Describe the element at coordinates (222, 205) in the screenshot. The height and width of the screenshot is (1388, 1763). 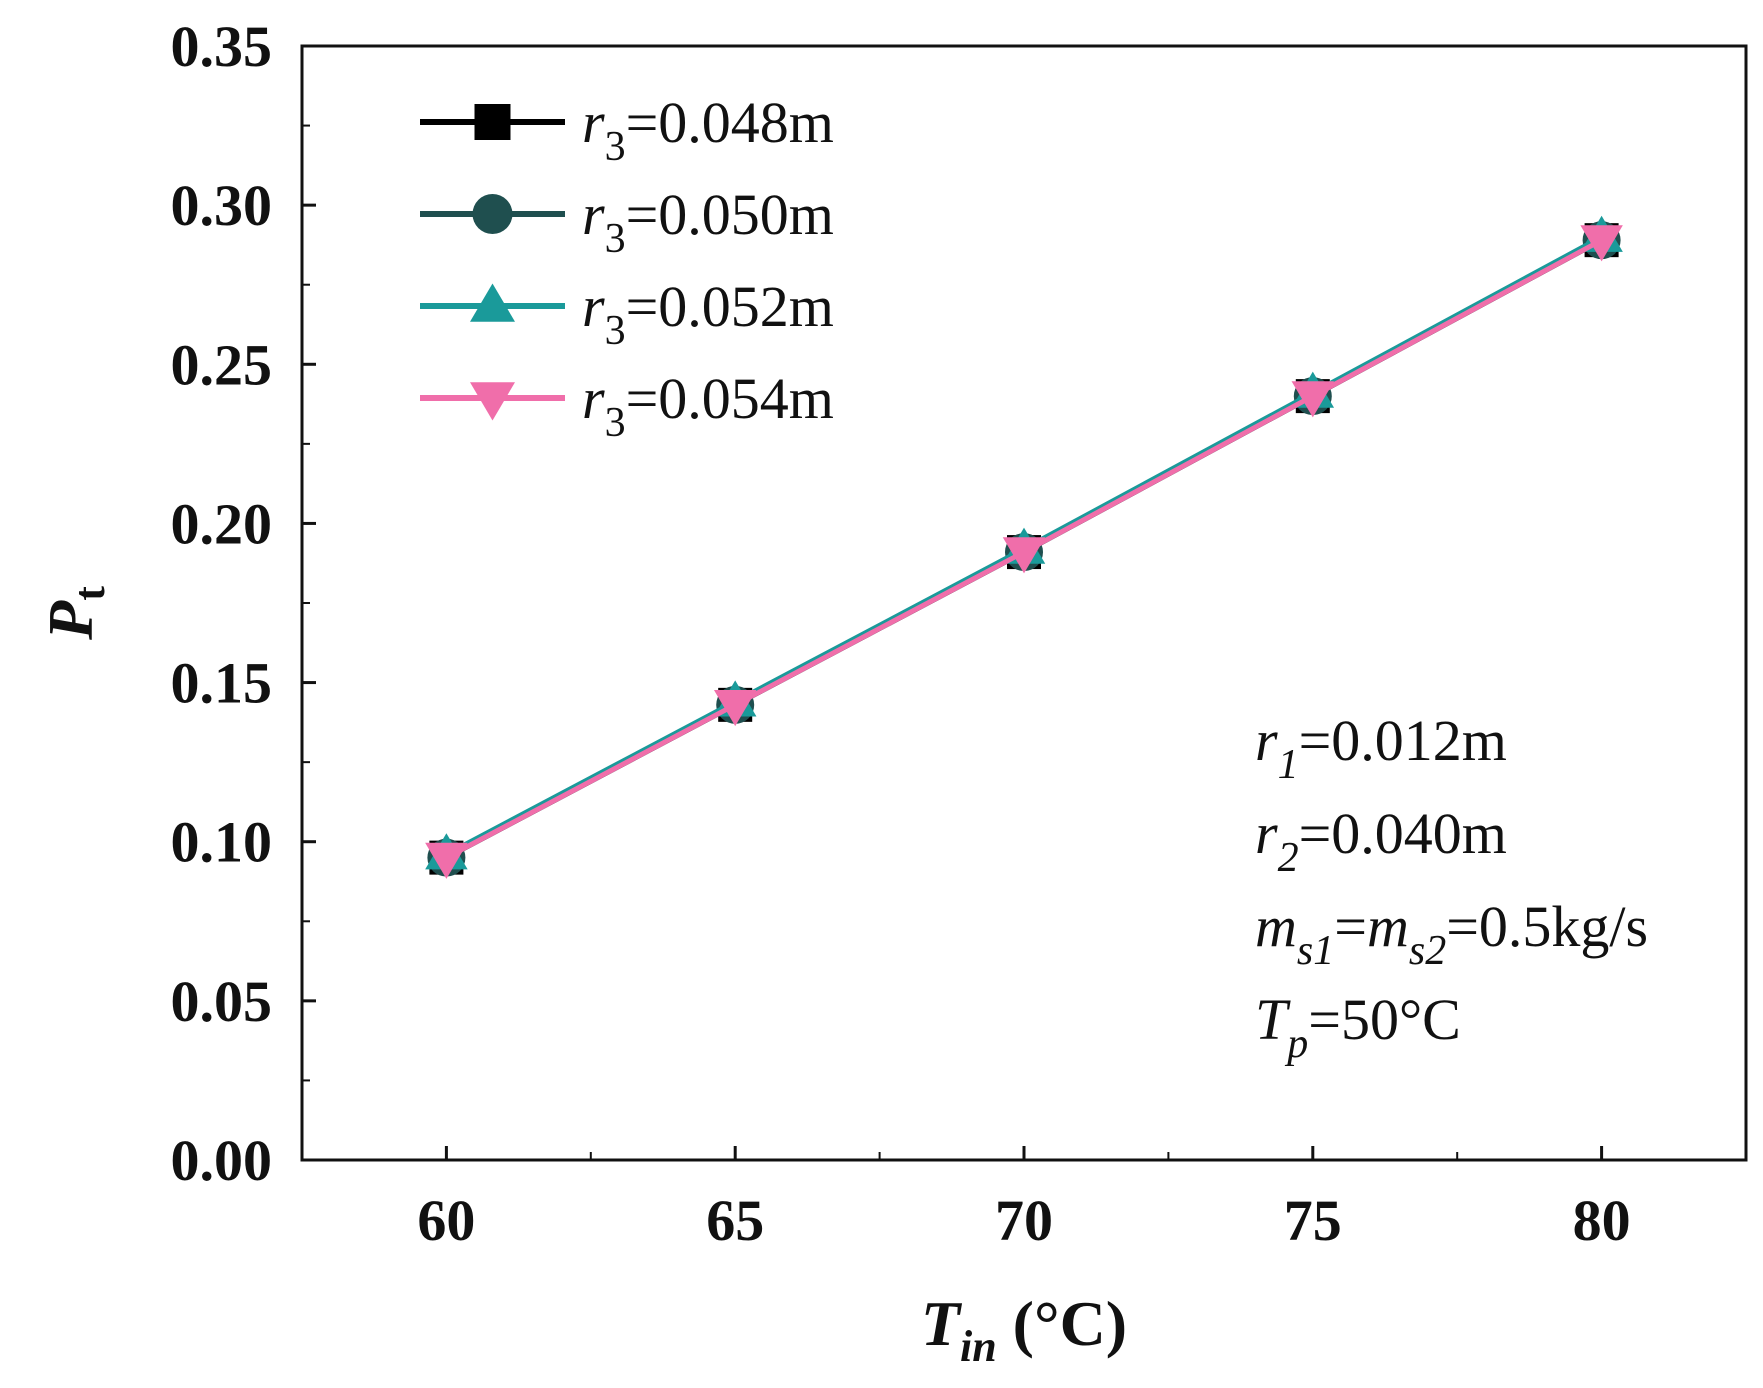
I see `y-tick-label: 0.30` at that location.